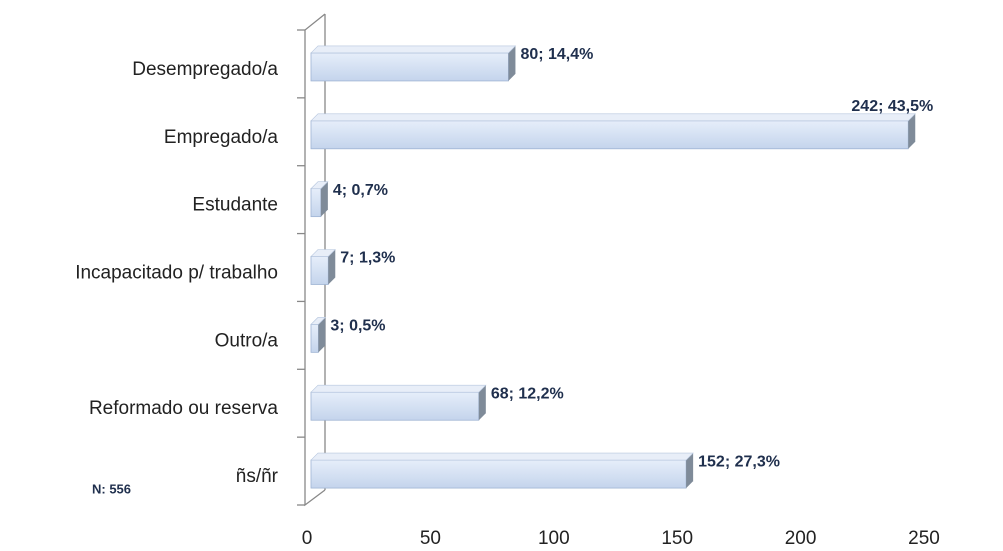 The width and height of the screenshot is (1003, 551). Describe the element at coordinates (247, 340) in the screenshot. I see `y-tick-label: Outro/a` at that location.